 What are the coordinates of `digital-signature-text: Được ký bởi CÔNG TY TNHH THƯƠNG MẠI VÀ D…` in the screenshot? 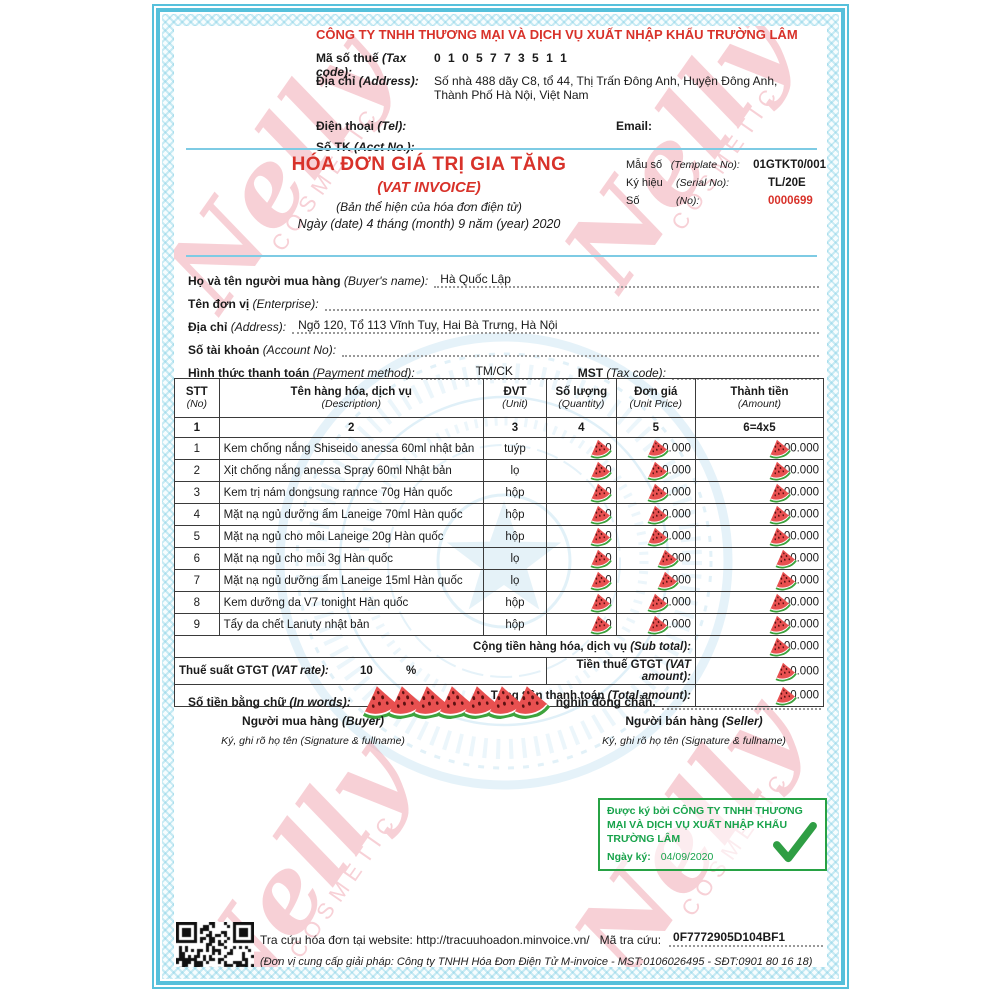 It's located at (705, 825).